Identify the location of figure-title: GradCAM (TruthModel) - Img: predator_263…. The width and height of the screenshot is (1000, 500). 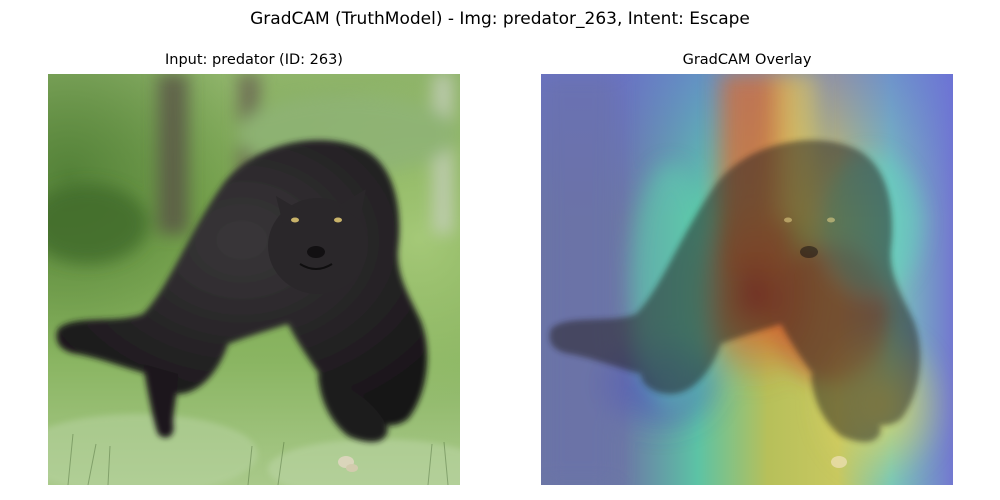
(500, 19).